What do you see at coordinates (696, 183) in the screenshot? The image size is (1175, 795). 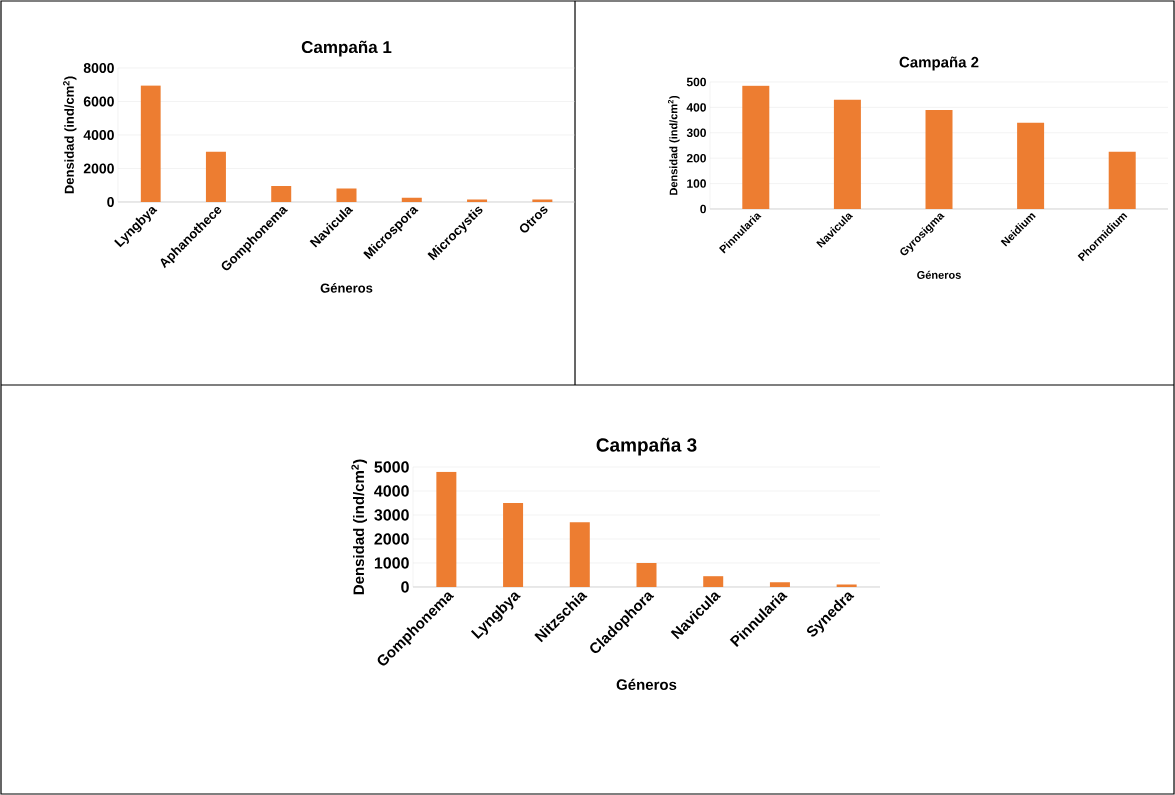 I see `y-tick-label: 100` at bounding box center [696, 183].